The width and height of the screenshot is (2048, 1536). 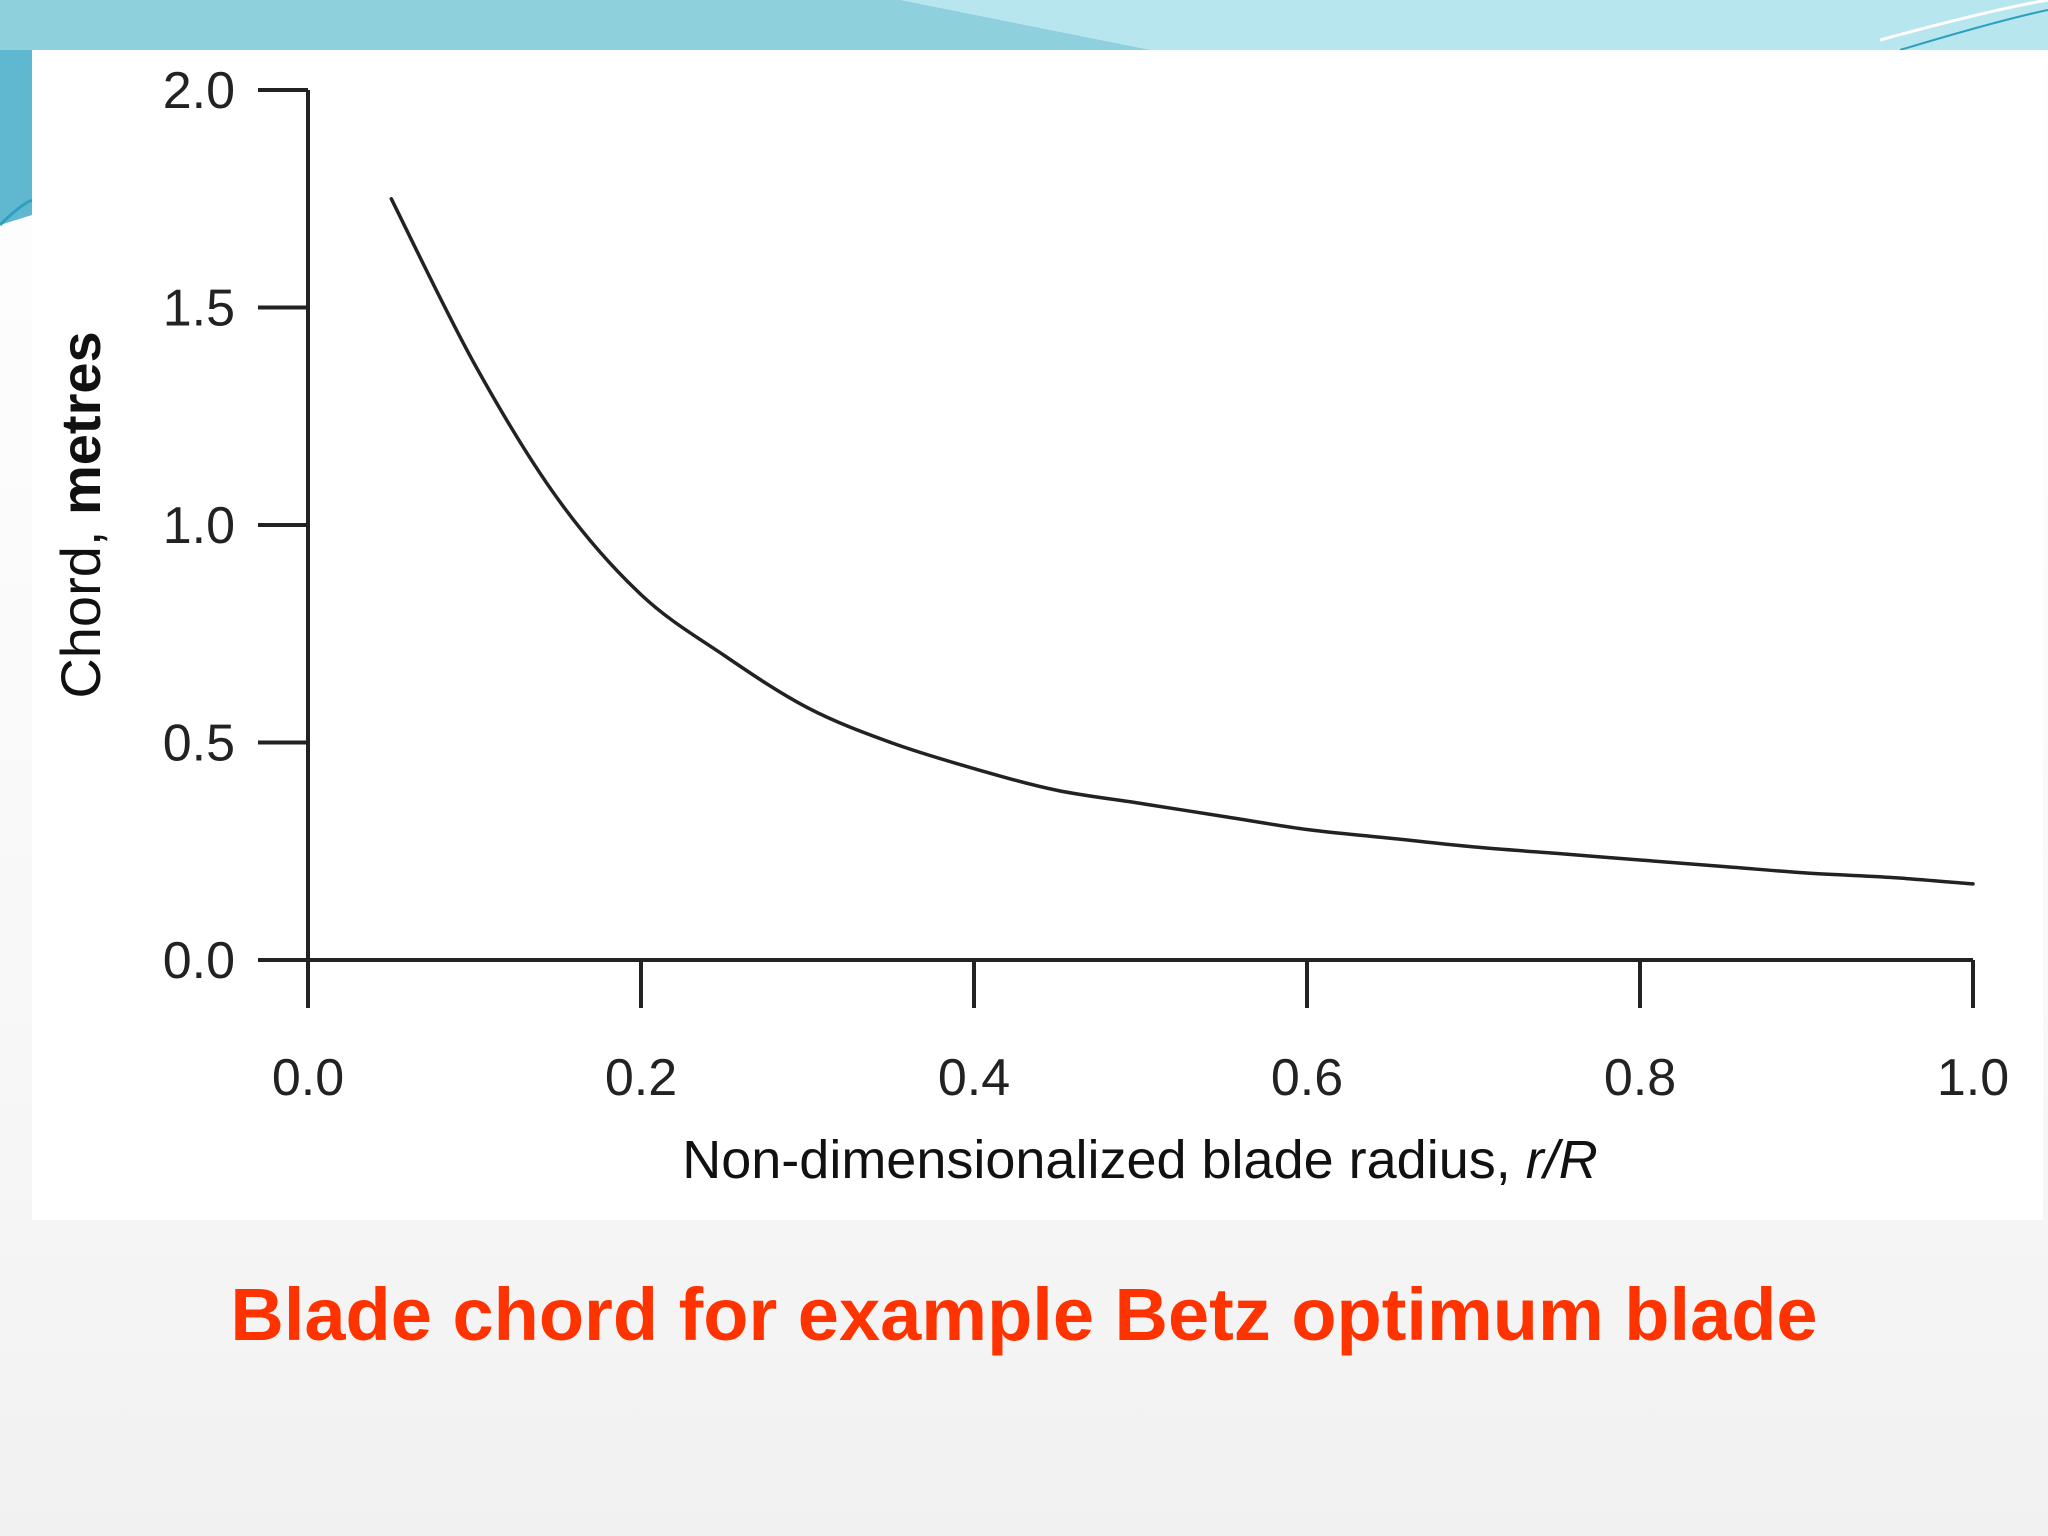 I want to click on x-axis-title: Non-dimensionalized blade radius, r/R, so click(x=1139, y=1160).